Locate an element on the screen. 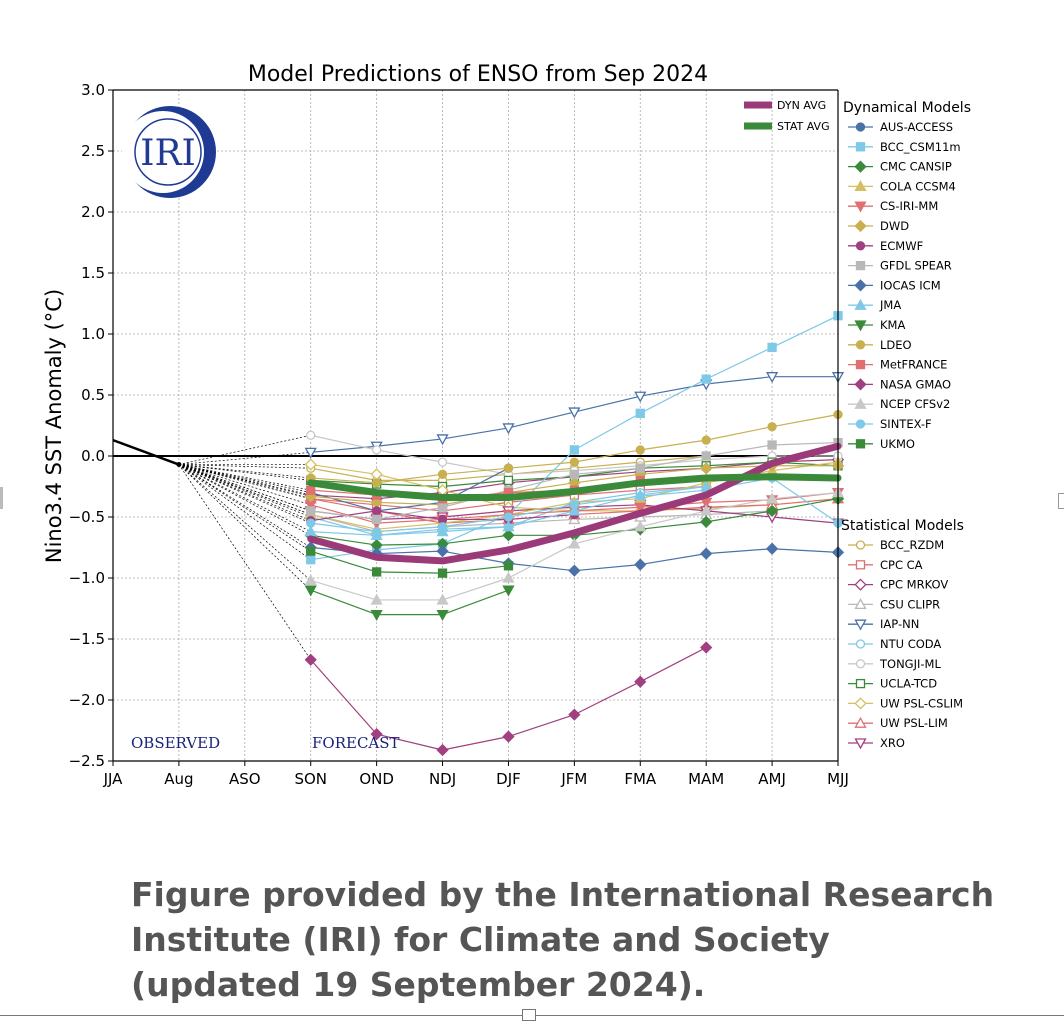 This screenshot has width=1064, height=1021. point-metfrance is located at coordinates (311, 490).